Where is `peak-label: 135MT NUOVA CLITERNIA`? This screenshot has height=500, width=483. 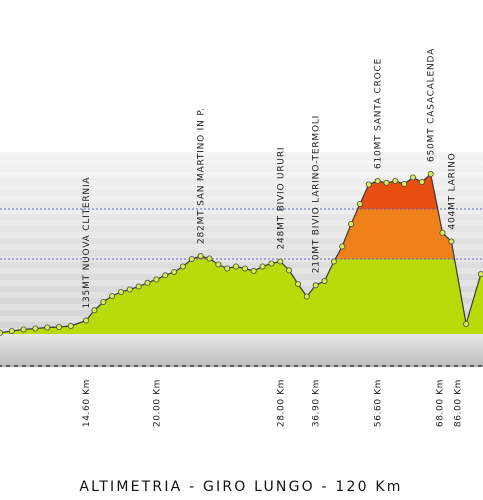 peak-label: 135MT NUOVA CLITERNIA is located at coordinates (87, 243).